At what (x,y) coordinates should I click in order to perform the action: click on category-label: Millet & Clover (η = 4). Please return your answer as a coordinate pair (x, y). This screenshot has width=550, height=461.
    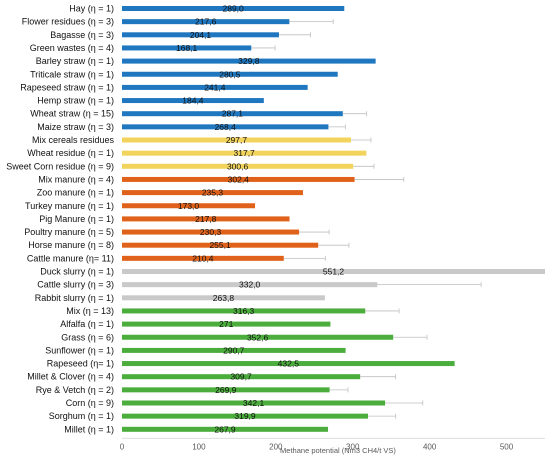
    Looking at the image, I should click on (70, 377).